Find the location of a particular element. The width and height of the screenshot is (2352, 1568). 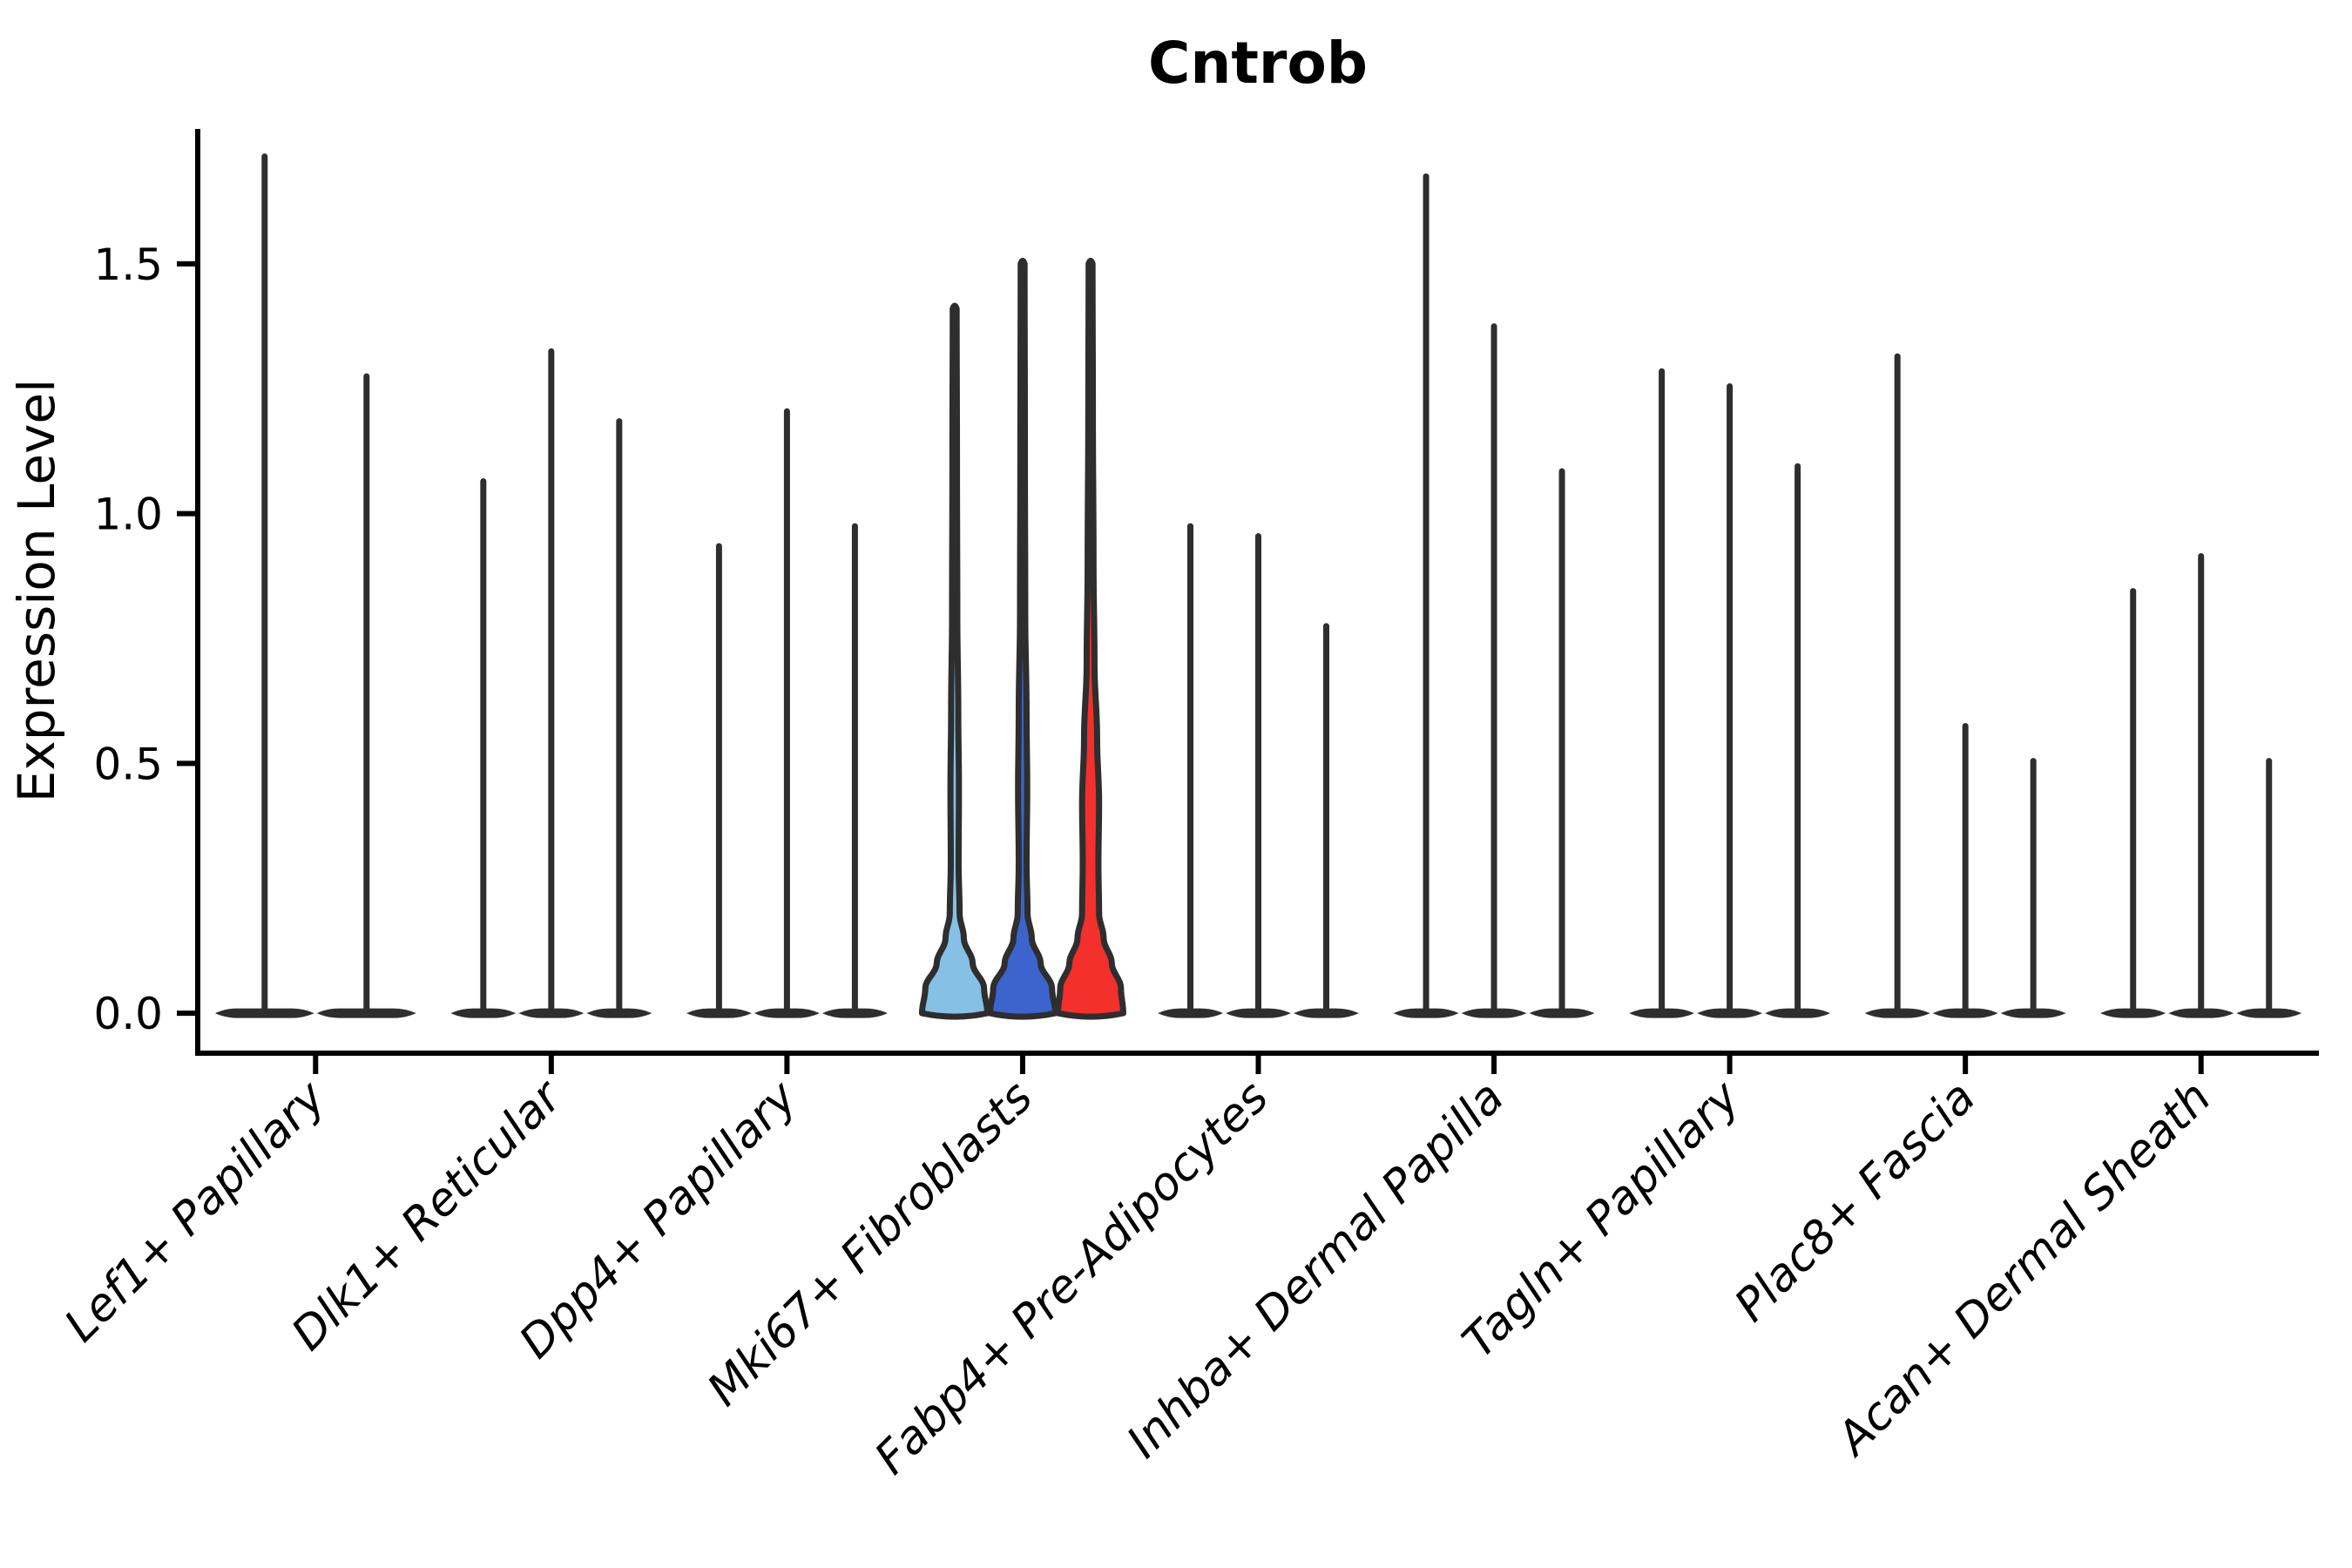

y-tick-label: 0.0 is located at coordinates (128, 1014).